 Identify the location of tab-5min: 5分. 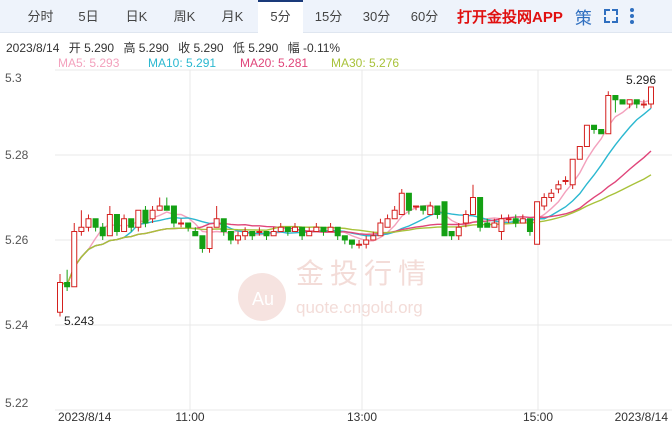
(280, 16).